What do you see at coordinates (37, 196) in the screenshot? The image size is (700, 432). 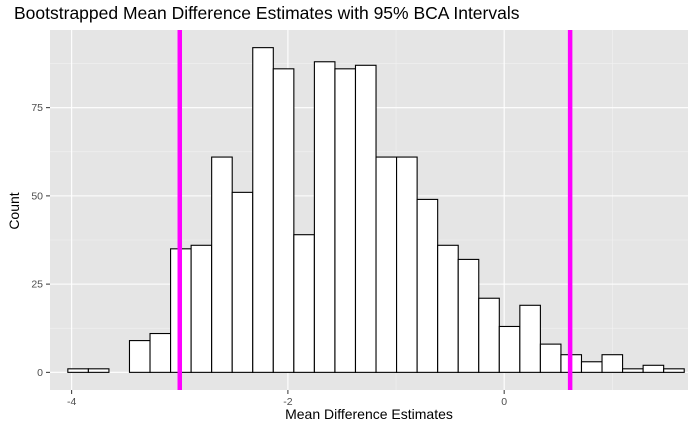 I see `y-tick-label: 50` at bounding box center [37, 196].